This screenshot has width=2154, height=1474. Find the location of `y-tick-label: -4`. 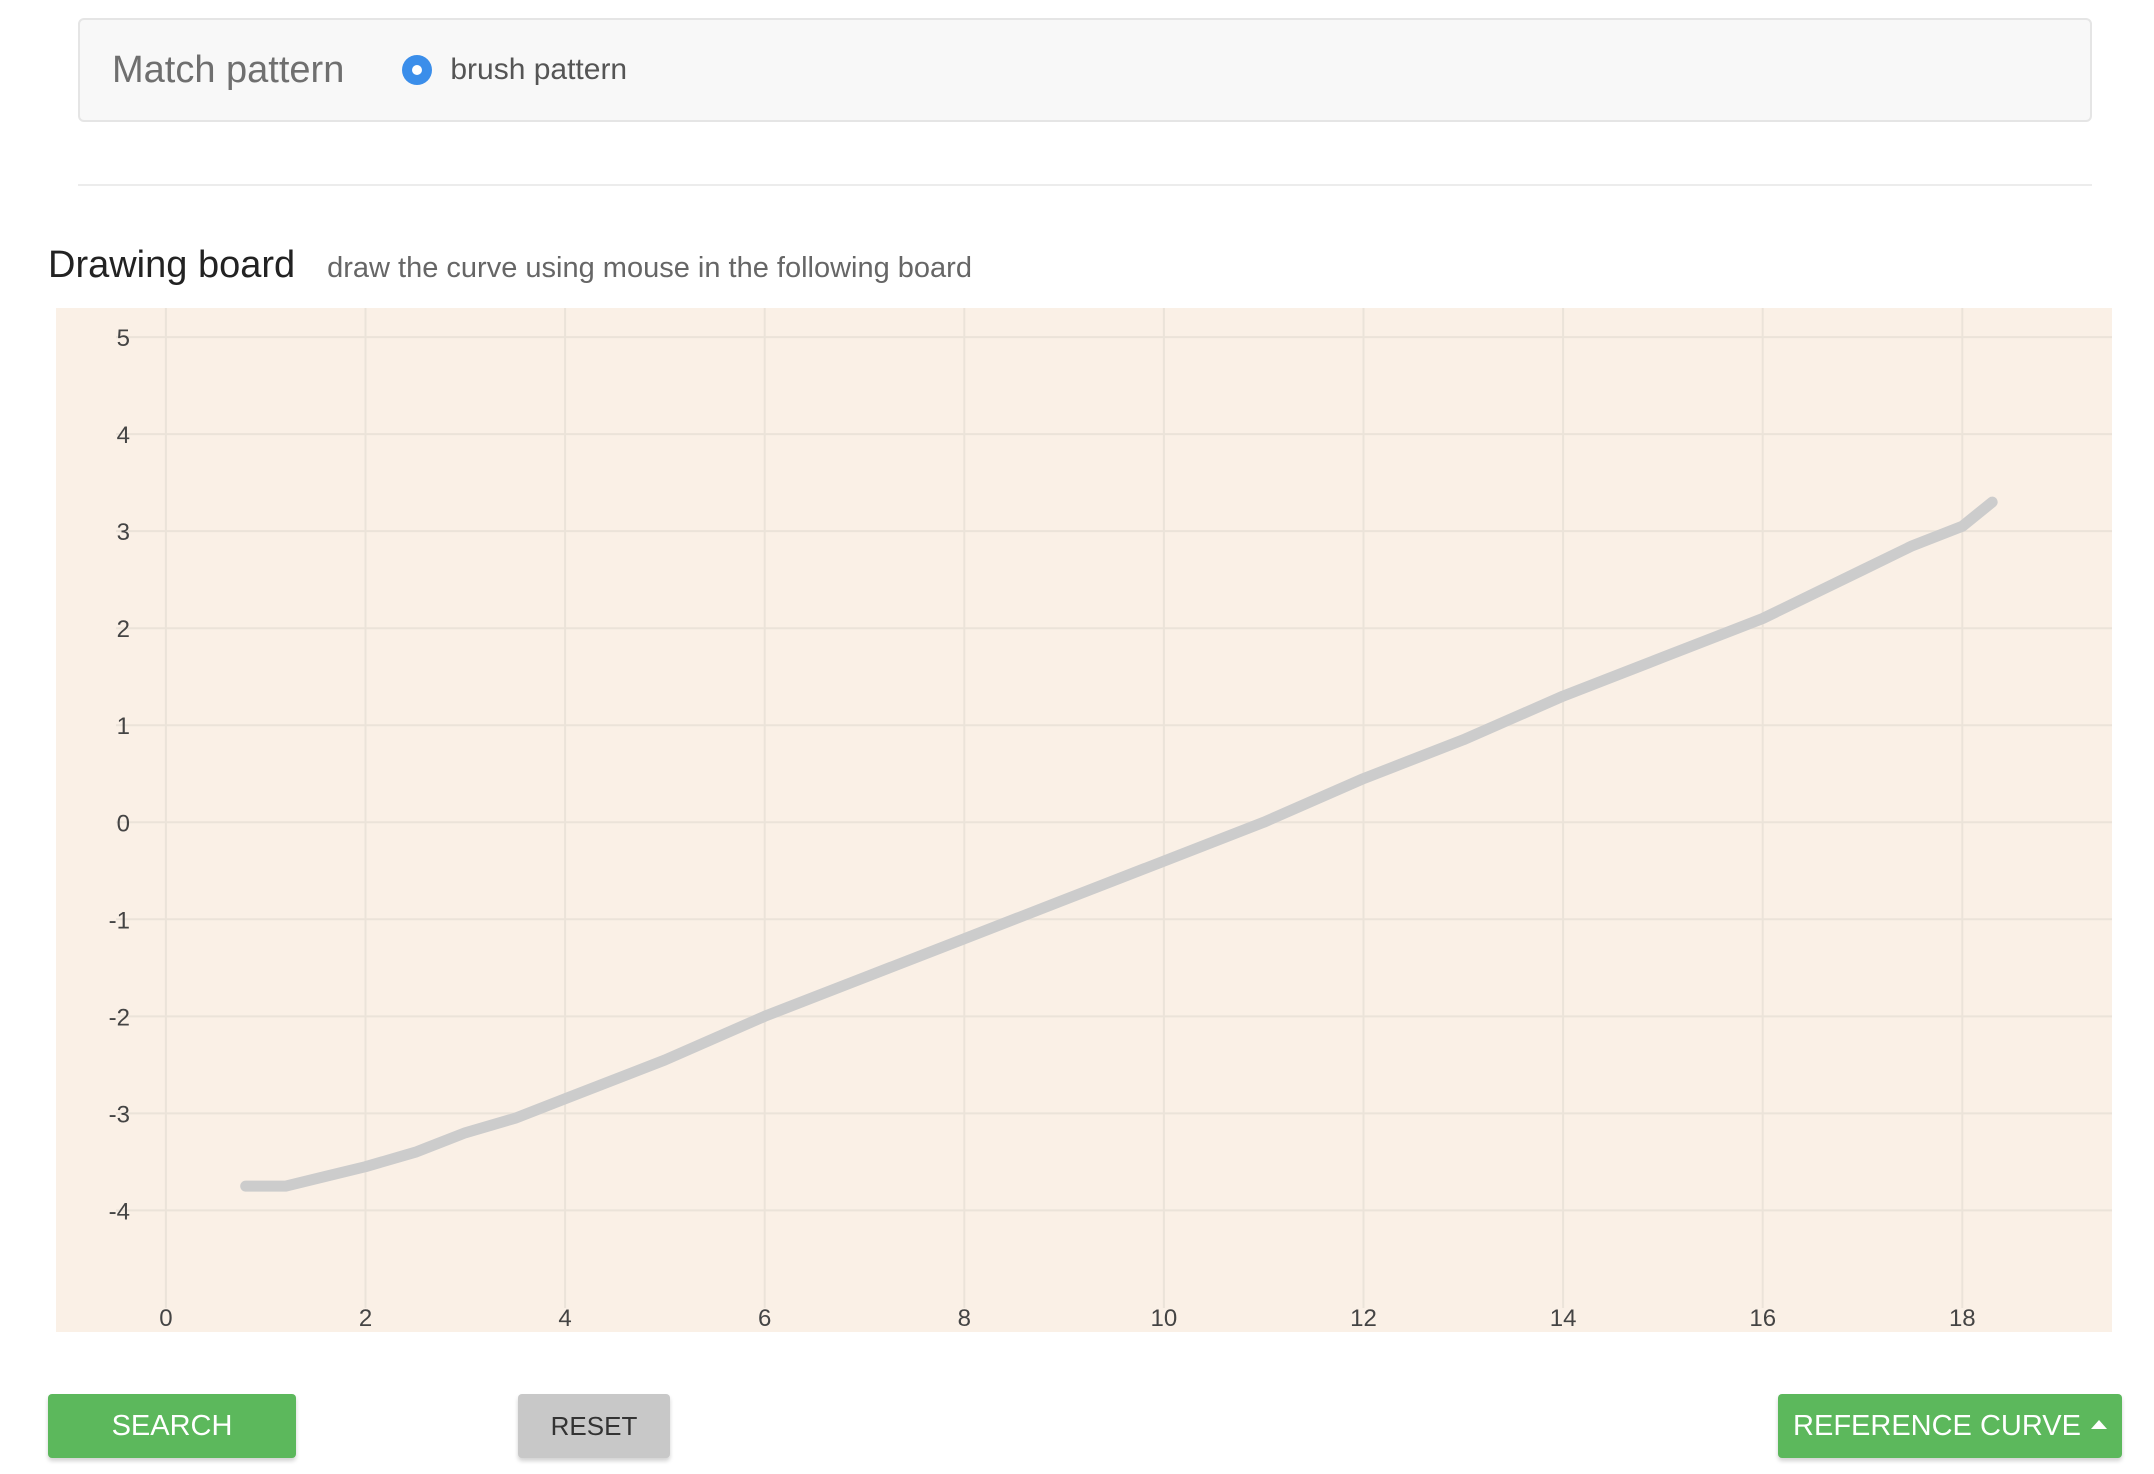

y-tick-label: -4 is located at coordinates (119, 1211).